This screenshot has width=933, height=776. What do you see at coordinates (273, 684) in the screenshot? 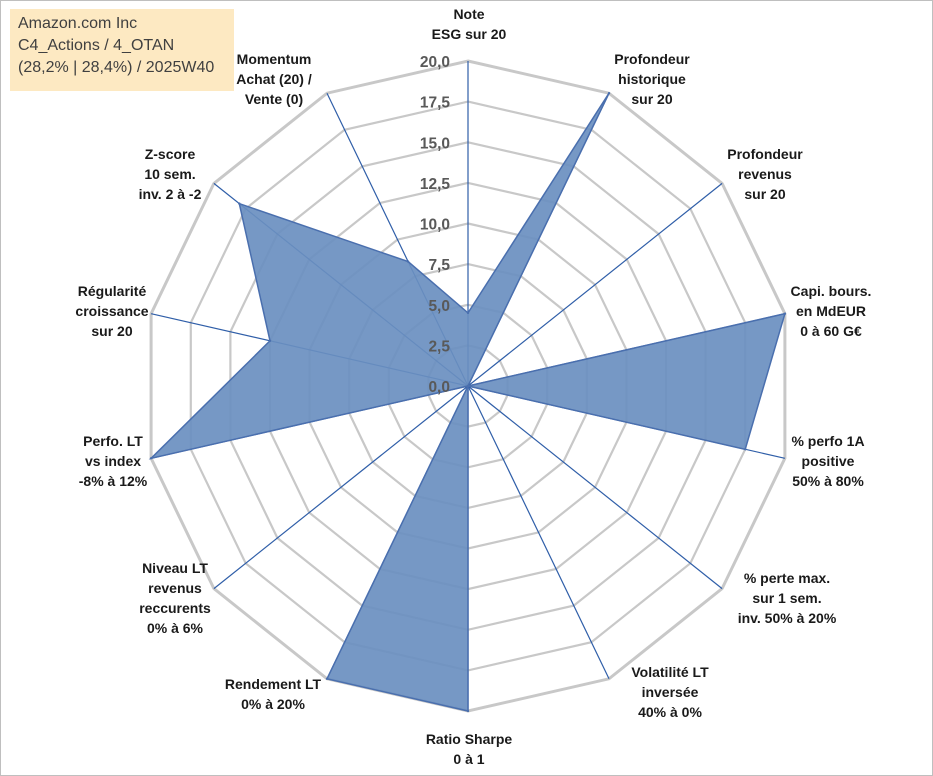
I see `axis-label-line: Rendement LT` at bounding box center [273, 684].